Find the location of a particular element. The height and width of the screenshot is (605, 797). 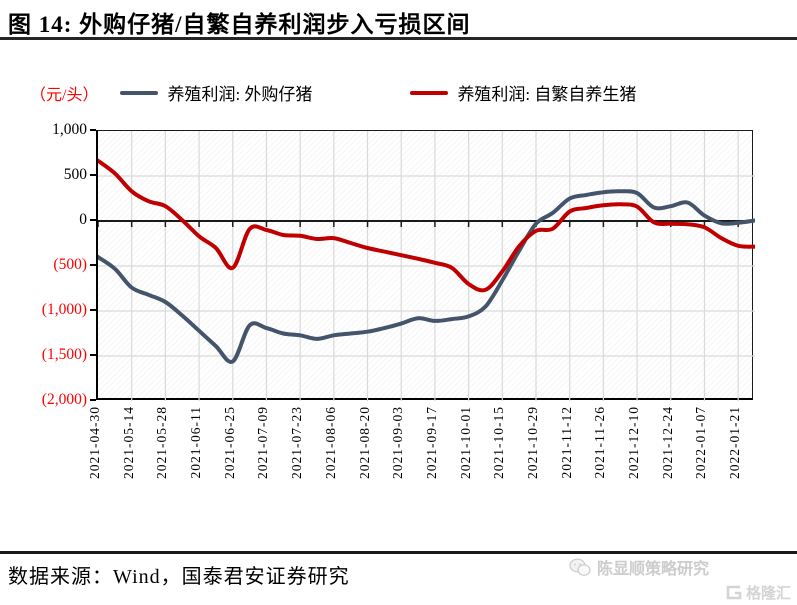

watermark-platform-name: 格隆汇 is located at coordinates (768, 593).